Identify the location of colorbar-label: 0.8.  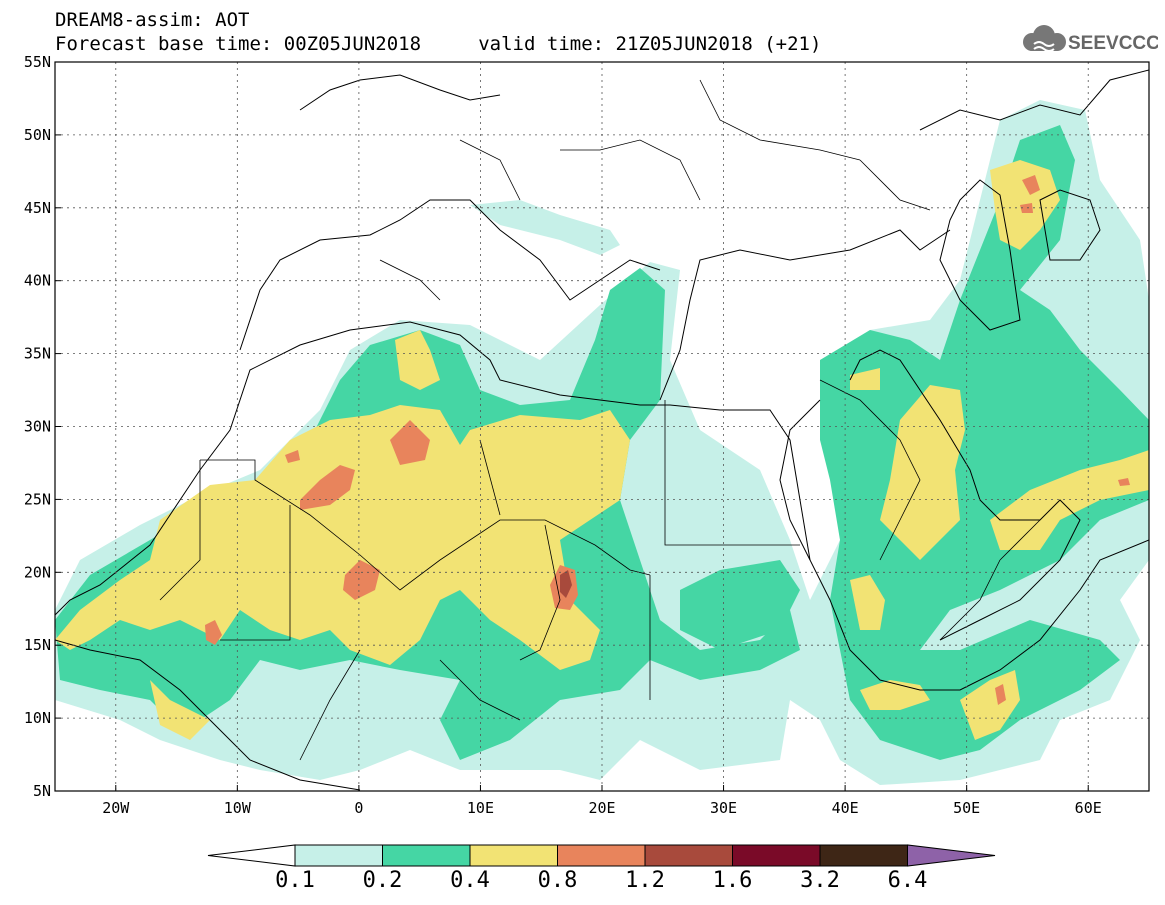
(557, 880).